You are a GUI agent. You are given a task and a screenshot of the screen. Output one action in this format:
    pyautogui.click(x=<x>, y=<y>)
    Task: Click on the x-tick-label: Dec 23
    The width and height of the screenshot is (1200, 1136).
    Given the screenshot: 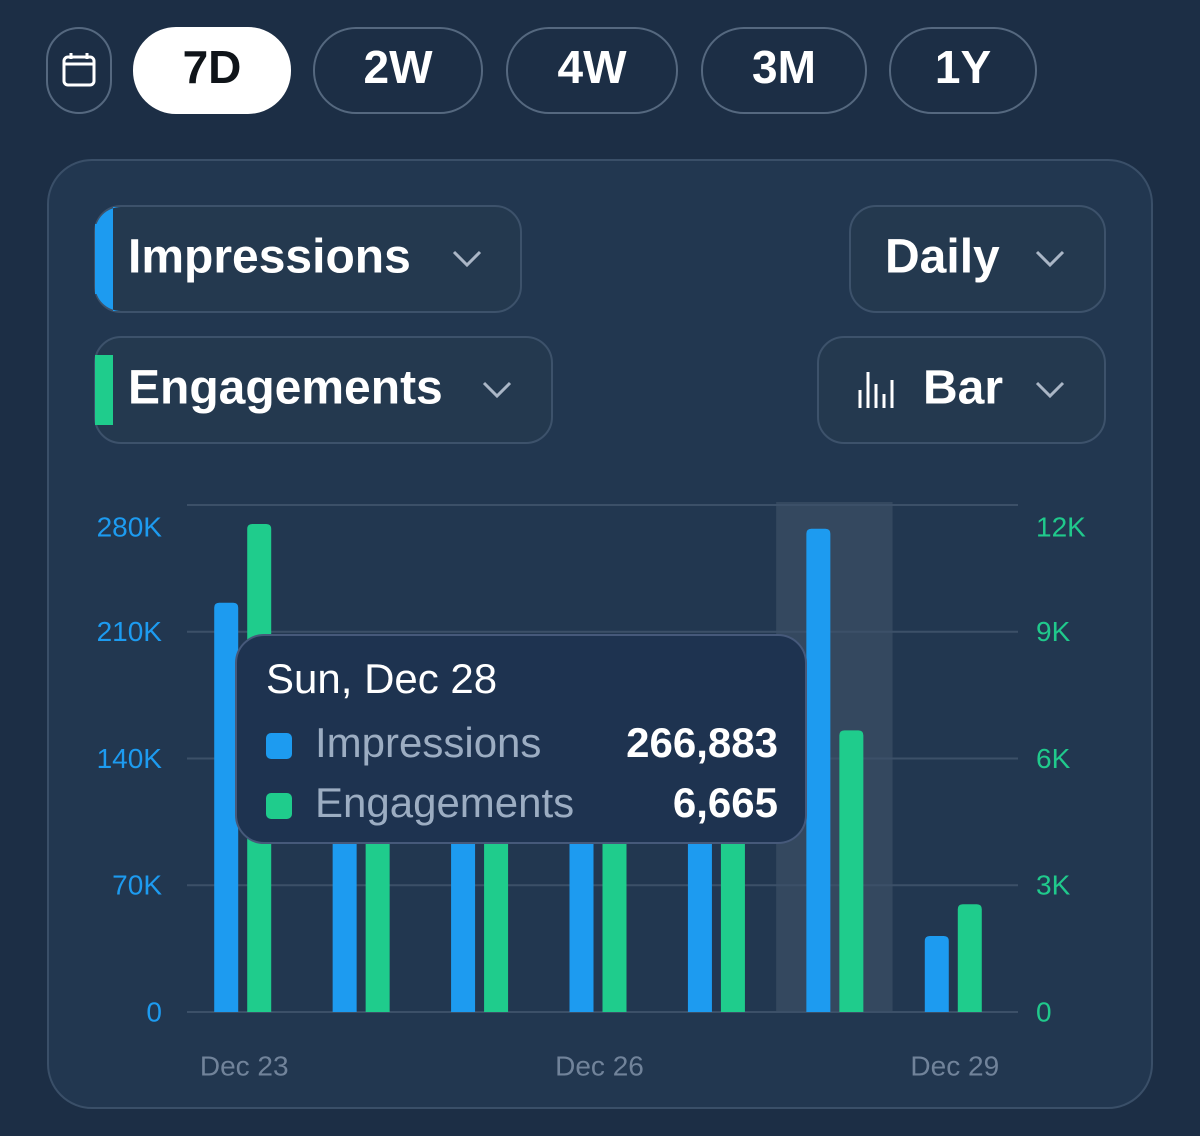 What is the action you would take?
    pyautogui.click(x=244, y=1065)
    